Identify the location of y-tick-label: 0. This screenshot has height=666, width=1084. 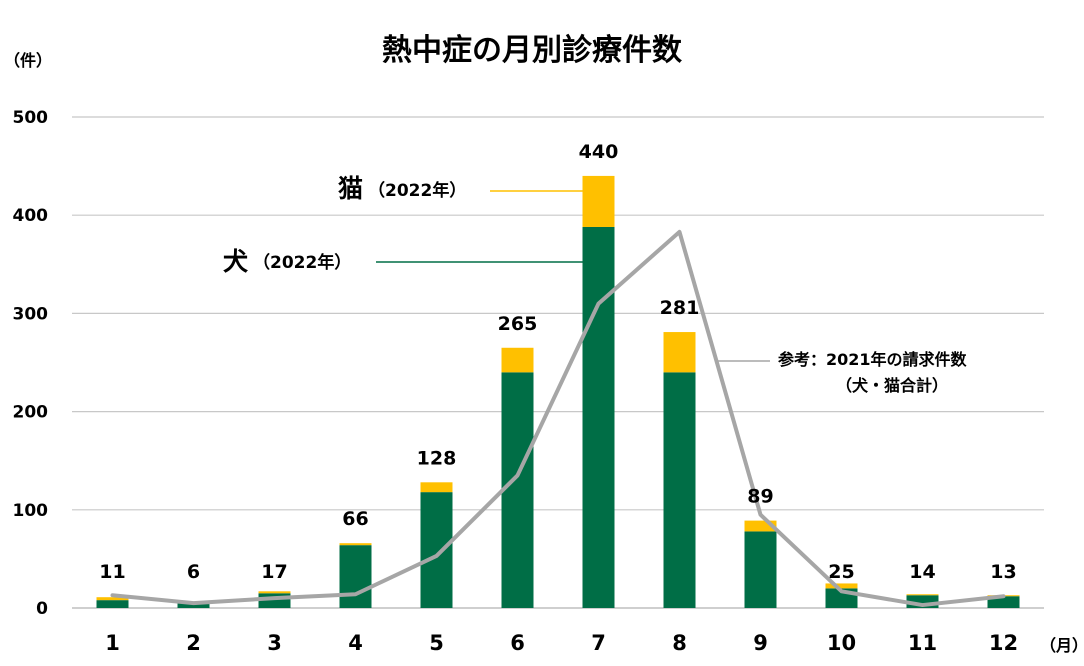
(42, 609).